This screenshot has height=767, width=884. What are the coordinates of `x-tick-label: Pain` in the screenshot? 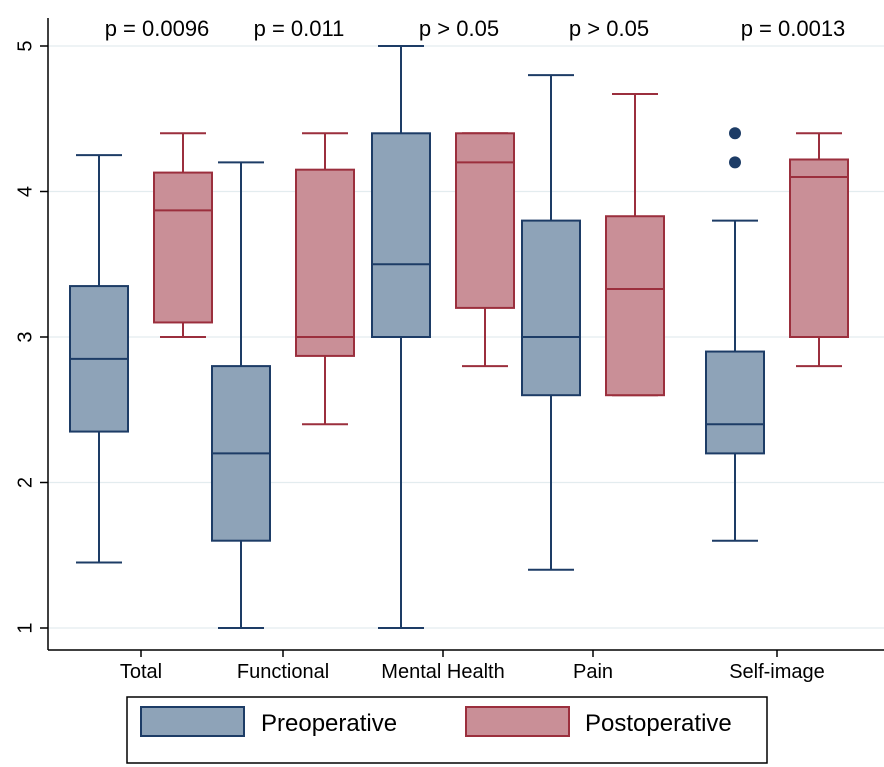 It's located at (593, 672).